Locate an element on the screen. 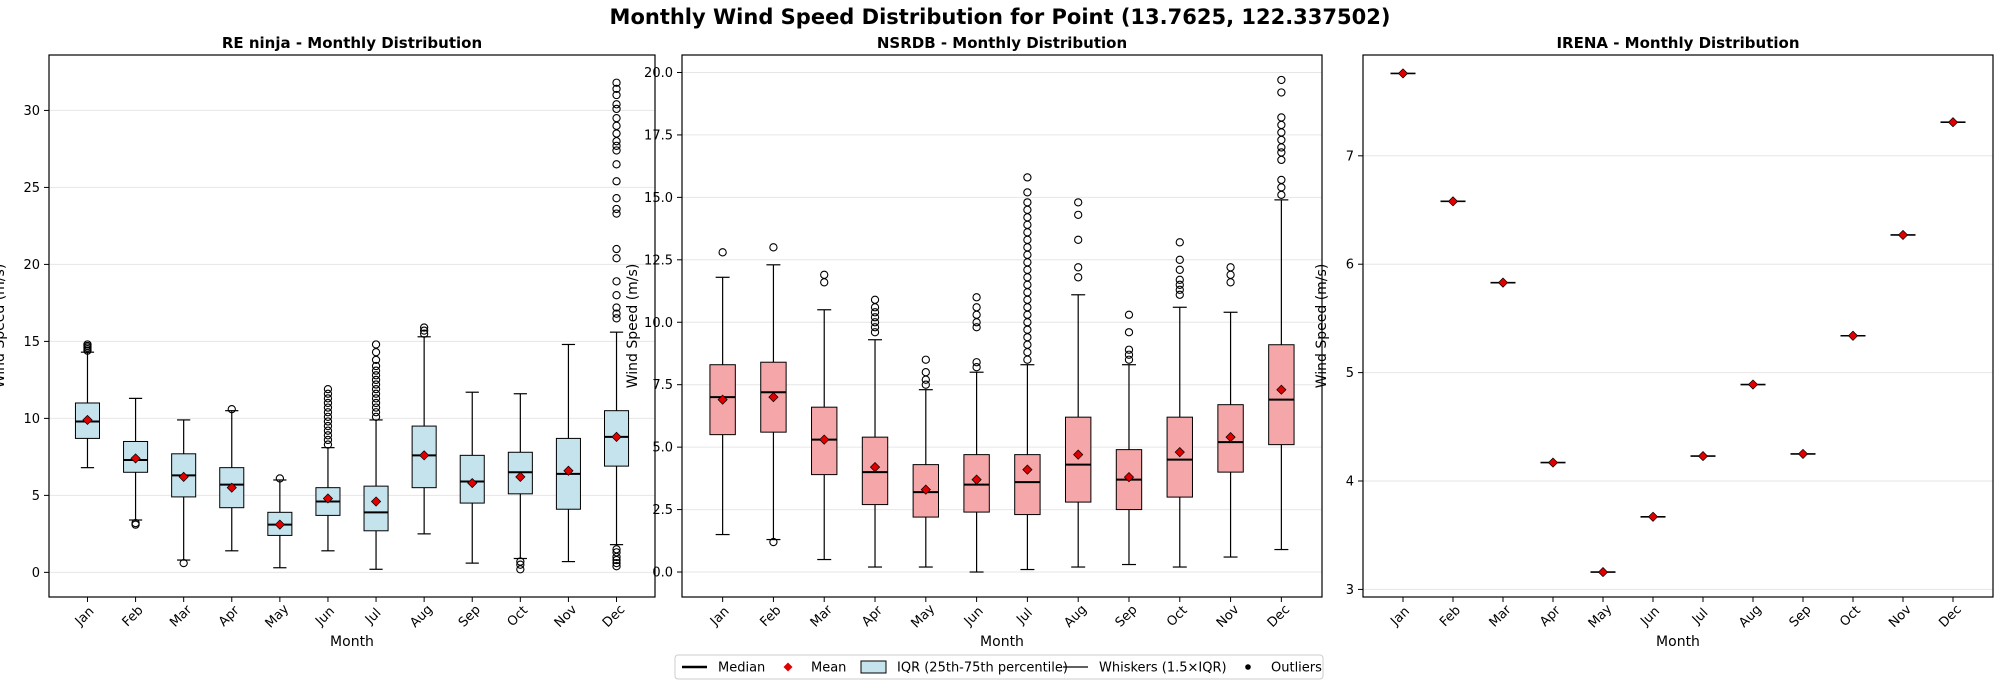 This screenshot has height=690, width=2000. x-tick-label: Feb is located at coordinates (133, 616).